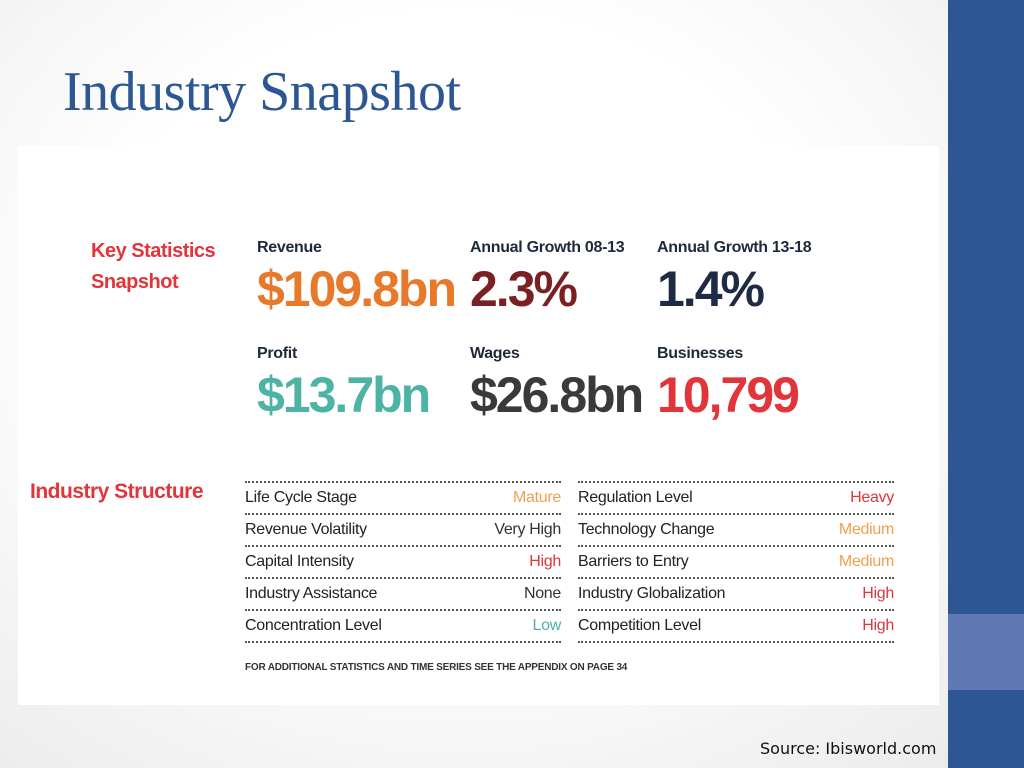 This screenshot has height=768, width=1024. I want to click on row-label: Capital Intensity, so click(299, 561).